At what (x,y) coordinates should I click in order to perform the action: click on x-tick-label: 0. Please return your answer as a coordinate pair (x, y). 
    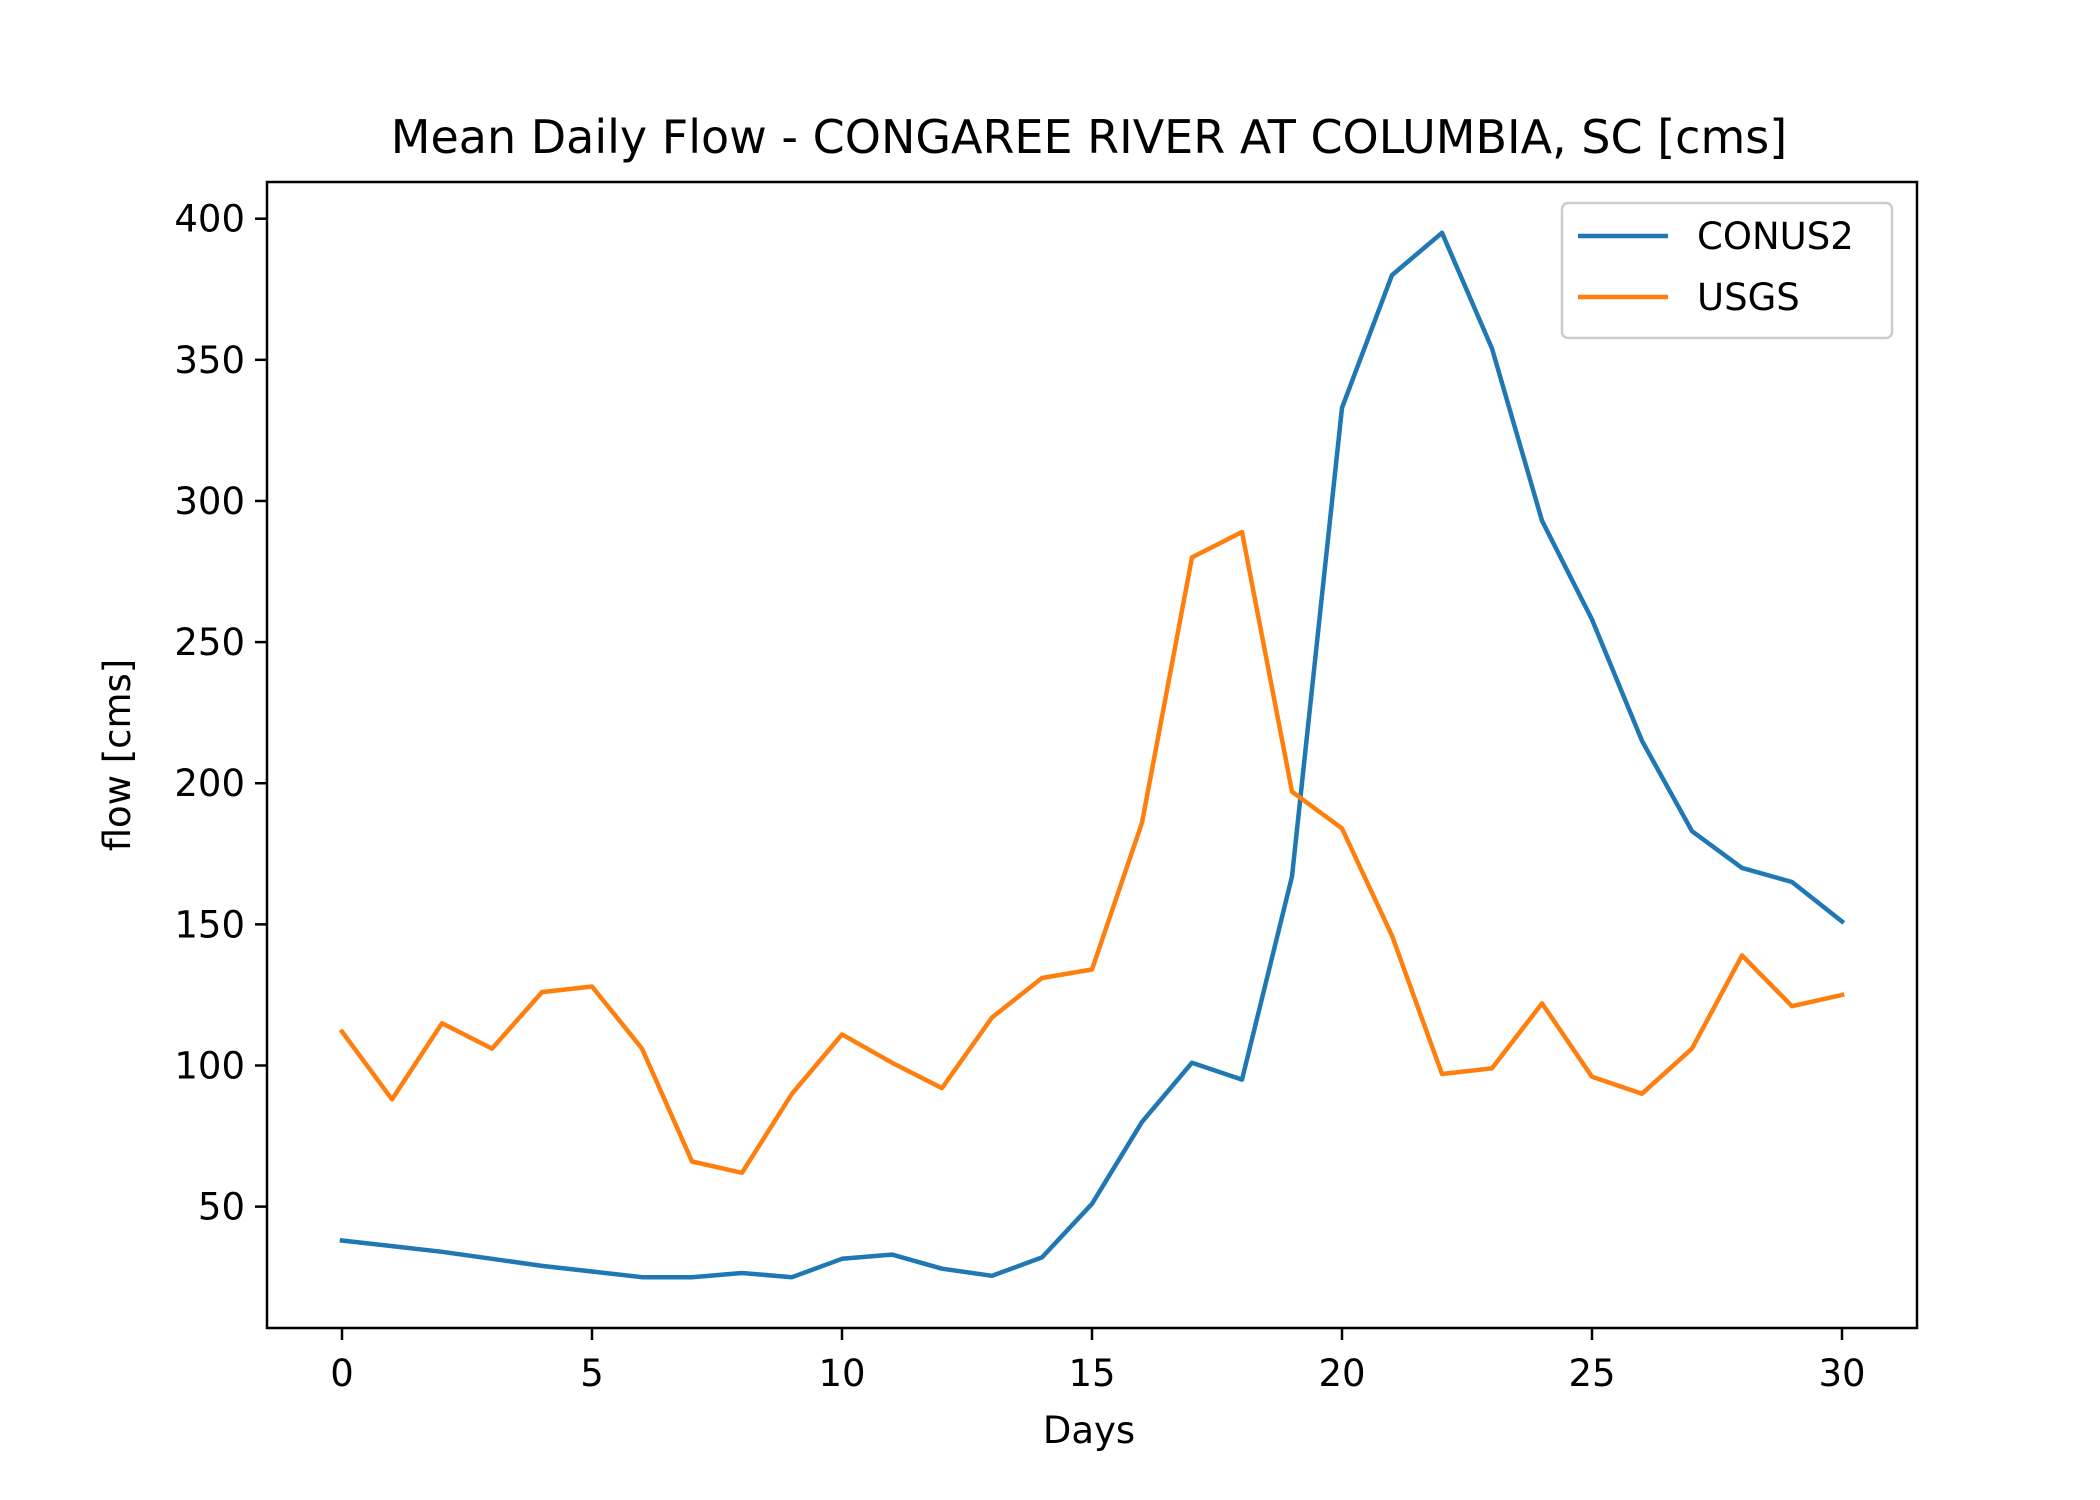
    Looking at the image, I should click on (342, 1373).